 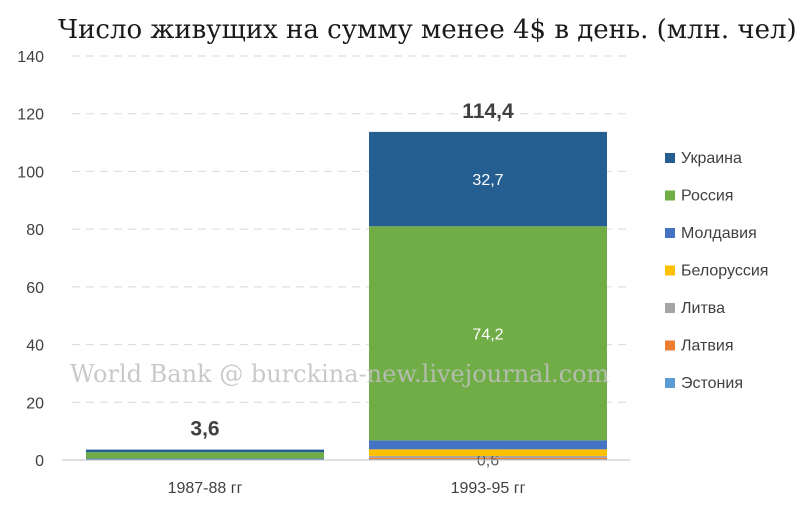 I want to click on legend-label: Белоруссия, so click(x=724, y=271).